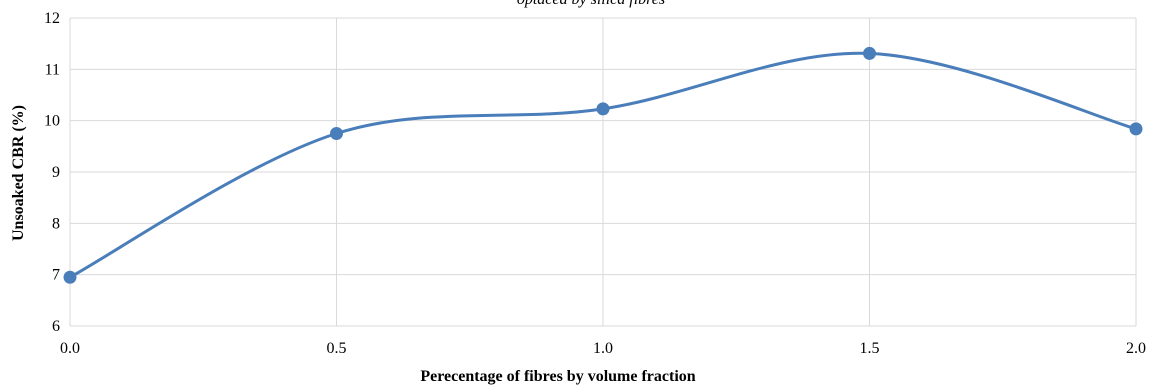  What do you see at coordinates (337, 348) in the screenshot?
I see `x-tick-label: 0.5` at bounding box center [337, 348].